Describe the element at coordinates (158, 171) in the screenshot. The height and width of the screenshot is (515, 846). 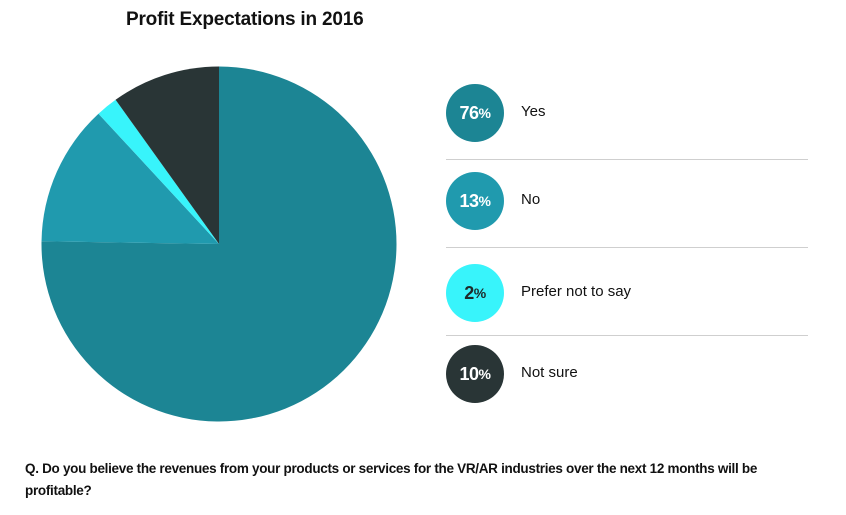
I see `pie-slice-prefer-not-to-say` at that location.